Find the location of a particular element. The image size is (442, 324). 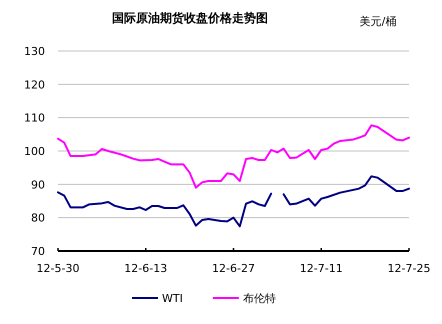

y-tick-label: 110 is located at coordinates (34, 118).